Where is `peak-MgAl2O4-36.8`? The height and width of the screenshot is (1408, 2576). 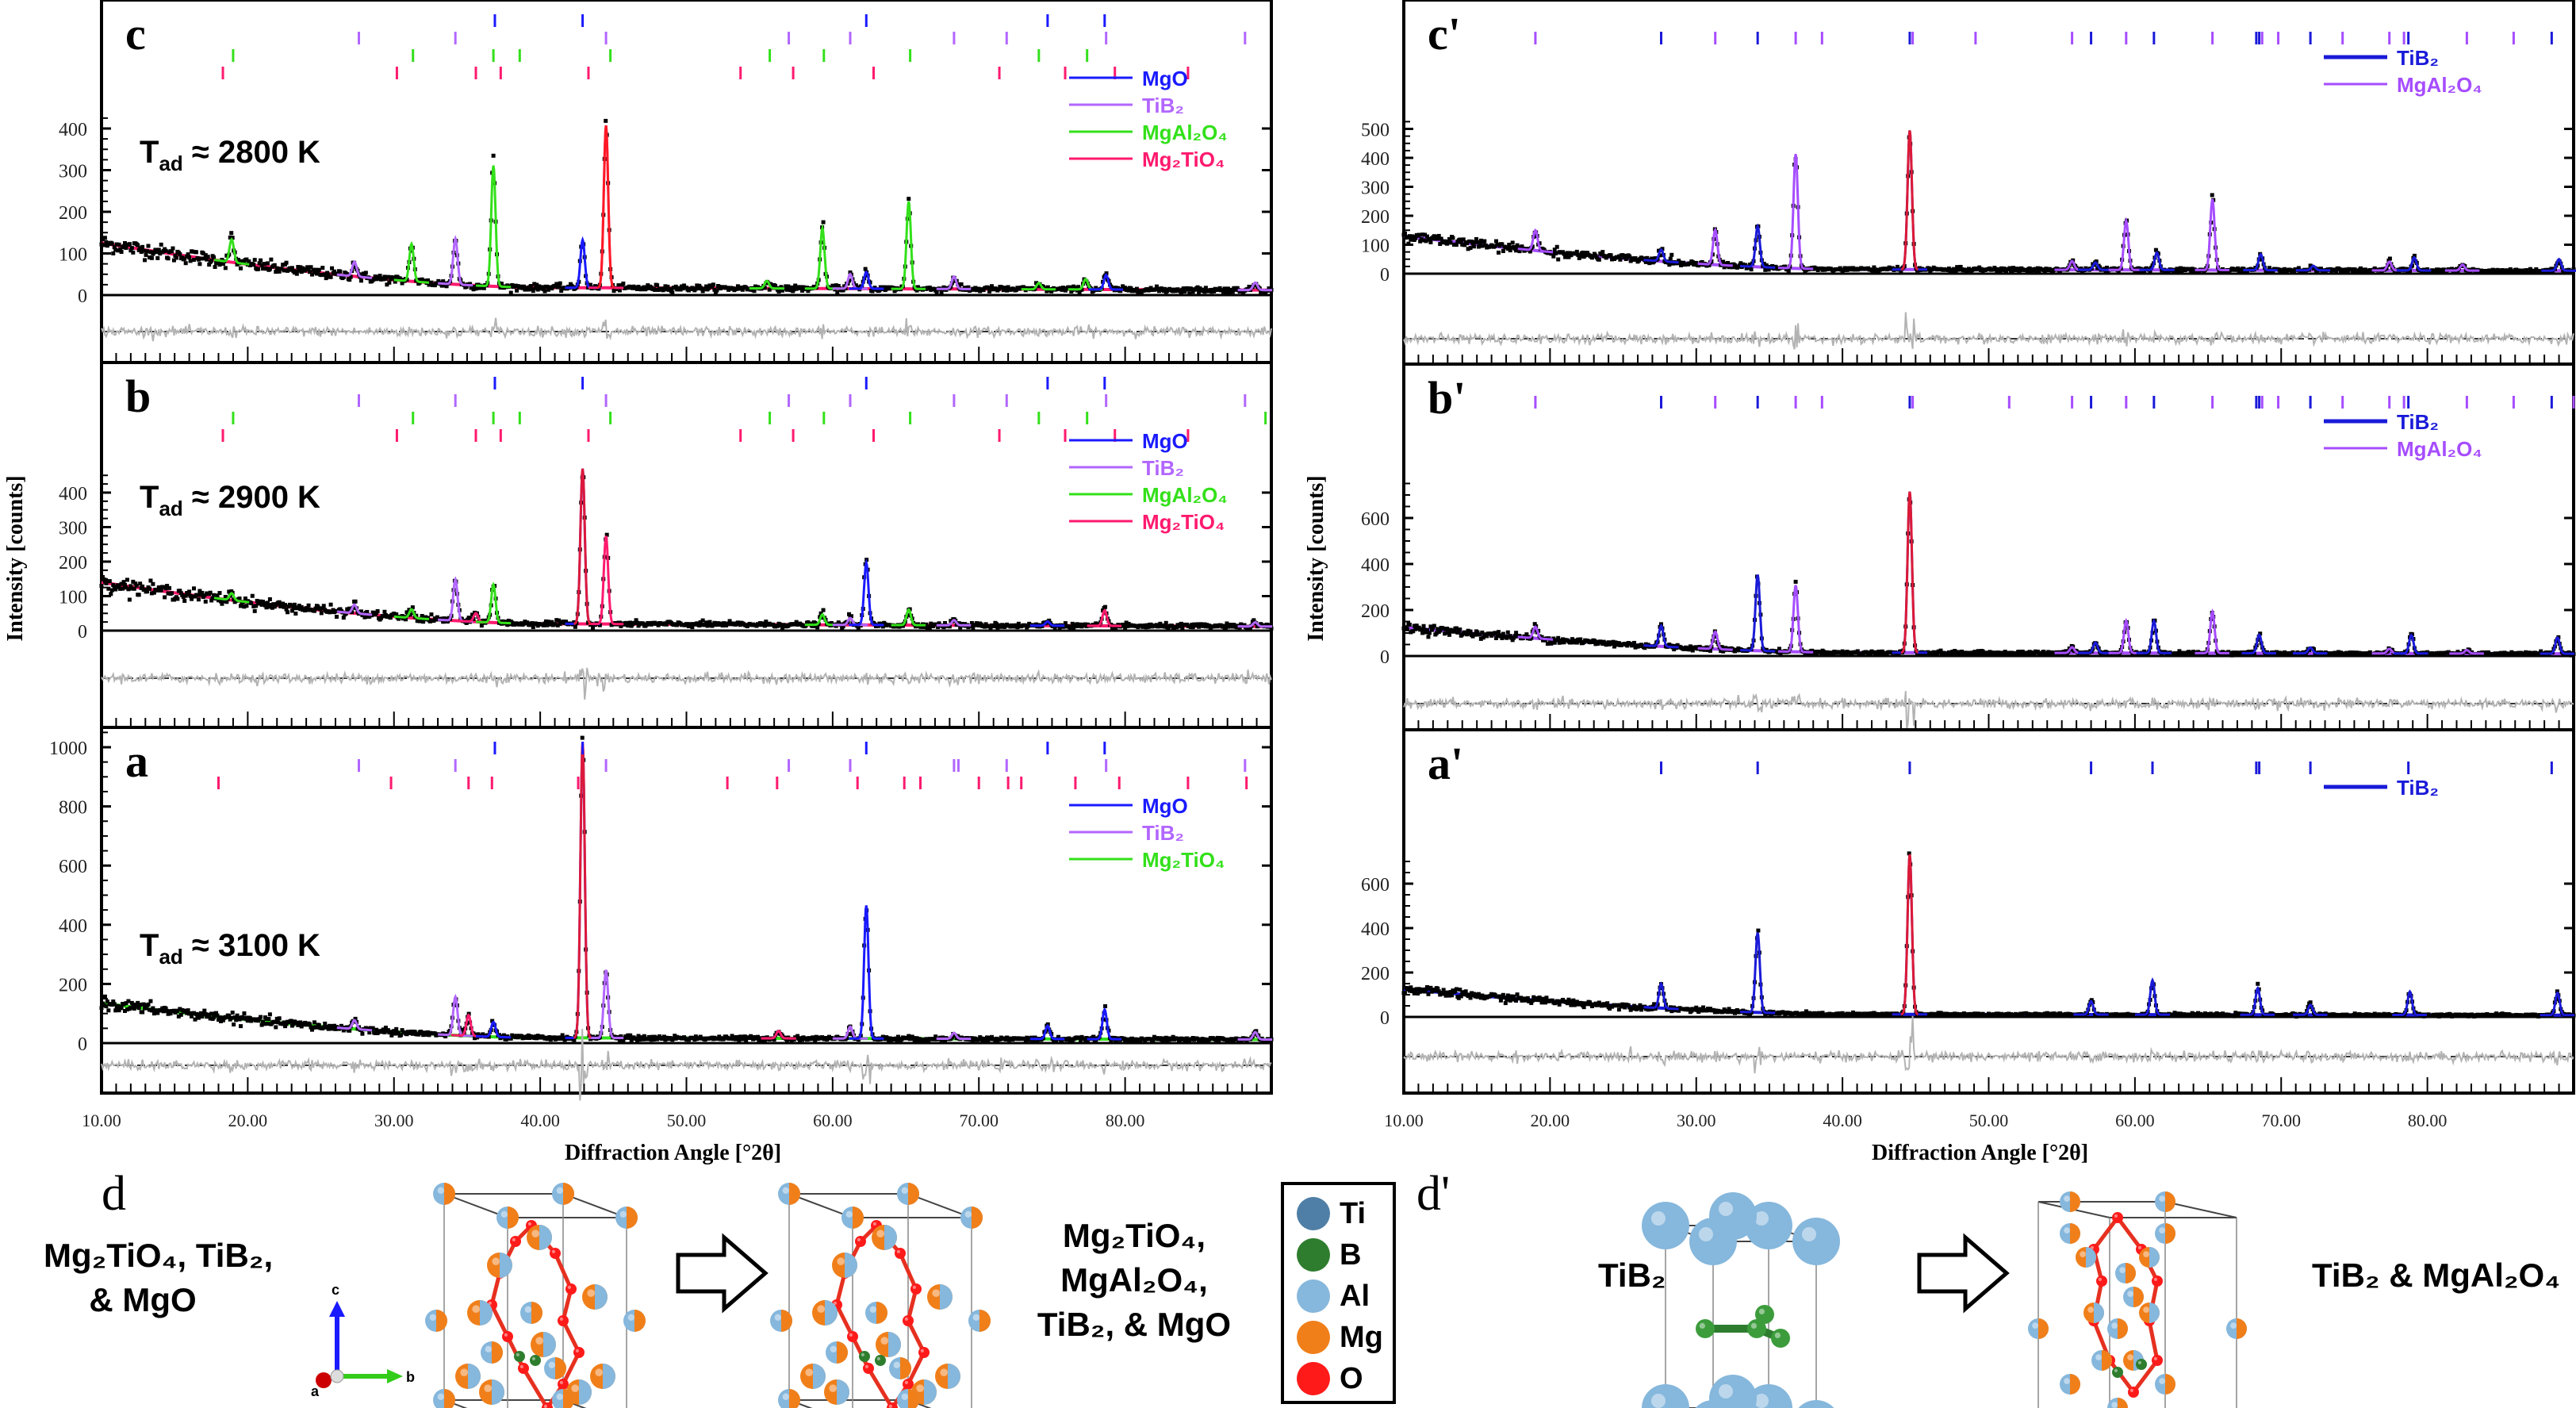
peak-MgAl2O4-36.8 is located at coordinates (494, 603).